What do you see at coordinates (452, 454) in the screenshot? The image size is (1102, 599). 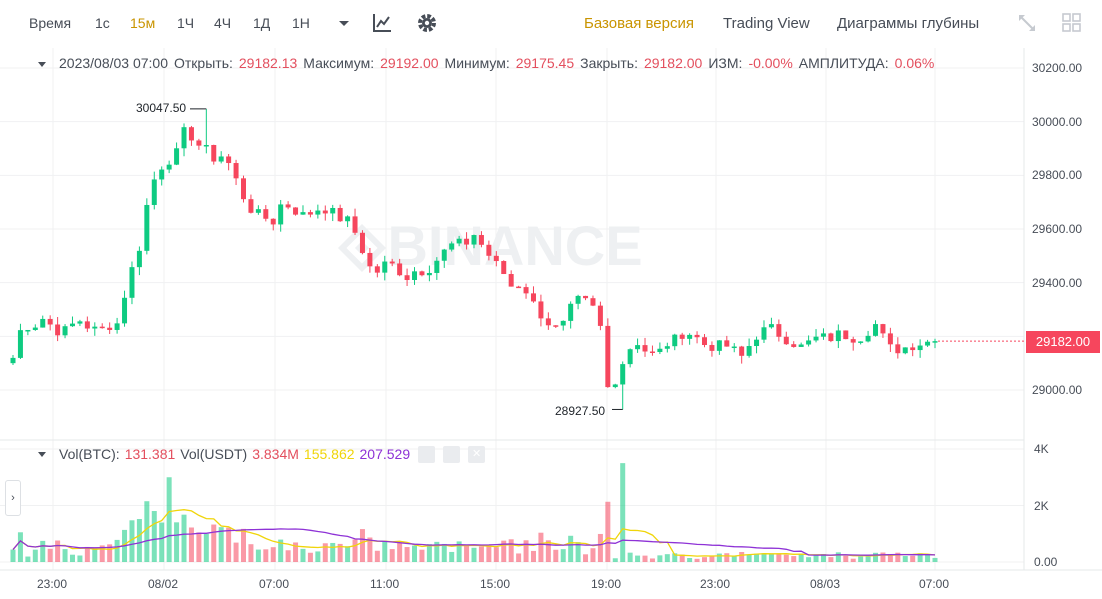 I see `settings-icon` at bounding box center [452, 454].